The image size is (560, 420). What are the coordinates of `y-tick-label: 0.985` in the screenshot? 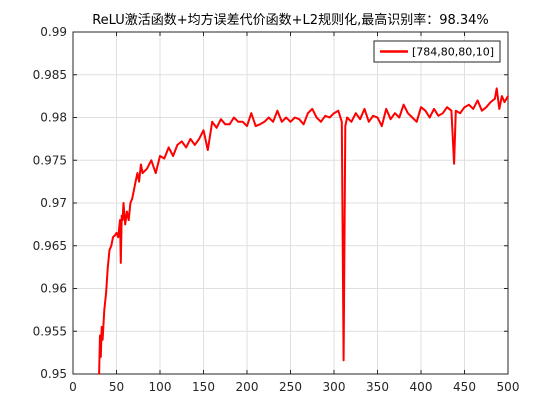 It's located at (50, 75).